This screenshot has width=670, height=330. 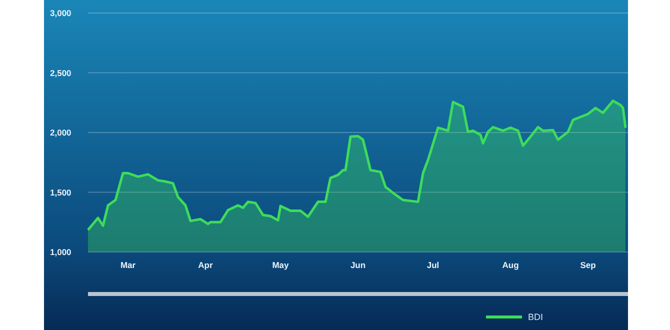 What do you see at coordinates (358, 265) in the screenshot?
I see `x-tick-label: Jun` at bounding box center [358, 265].